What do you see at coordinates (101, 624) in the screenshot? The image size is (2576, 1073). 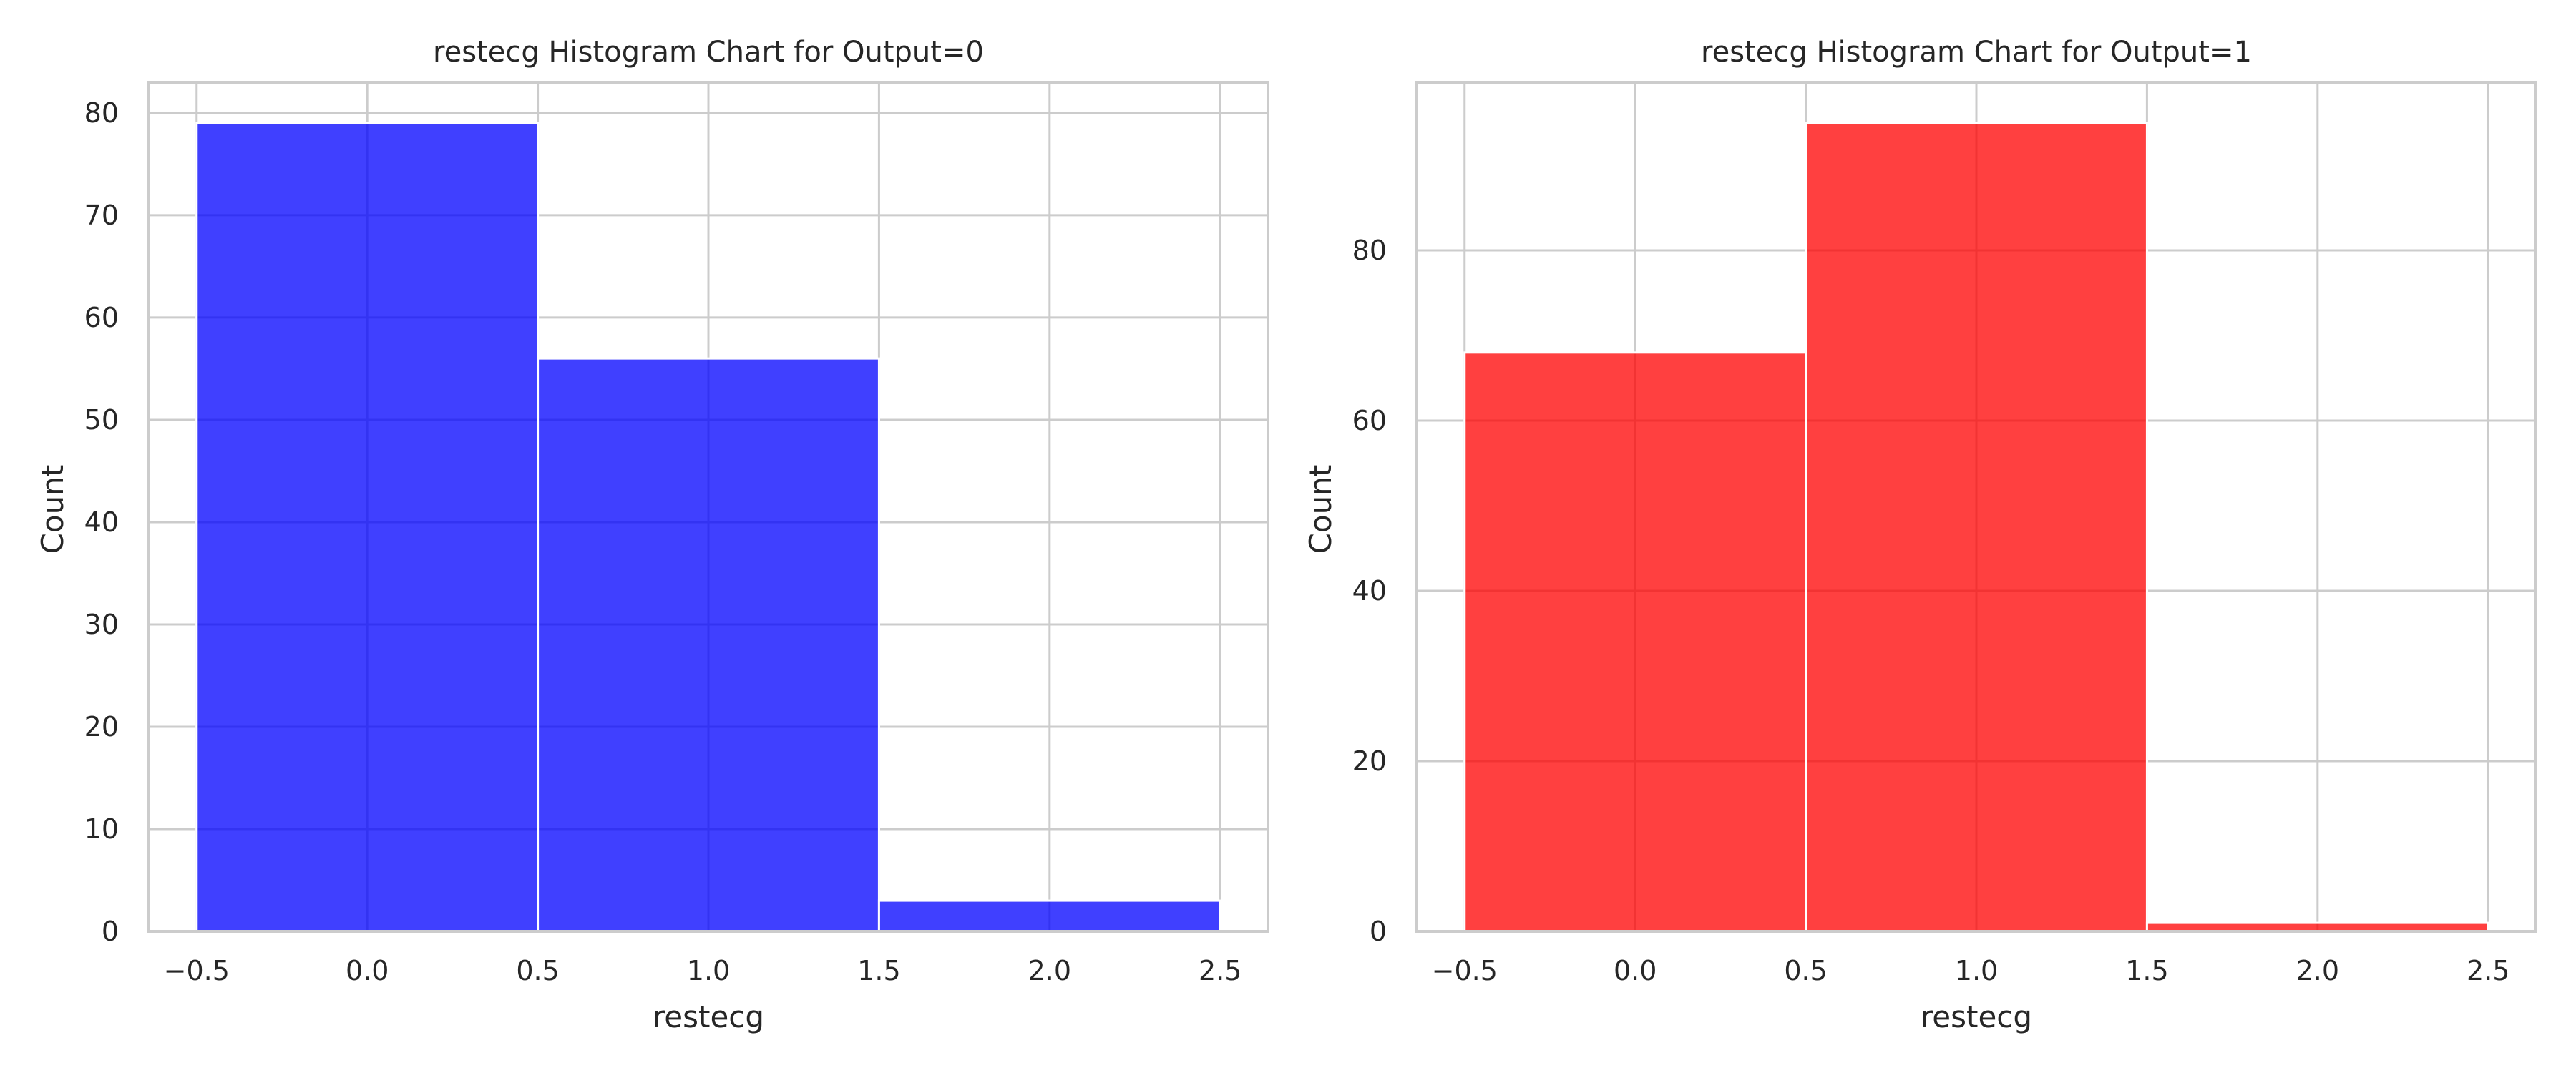 I see `y-tick-label: 30` at bounding box center [101, 624].